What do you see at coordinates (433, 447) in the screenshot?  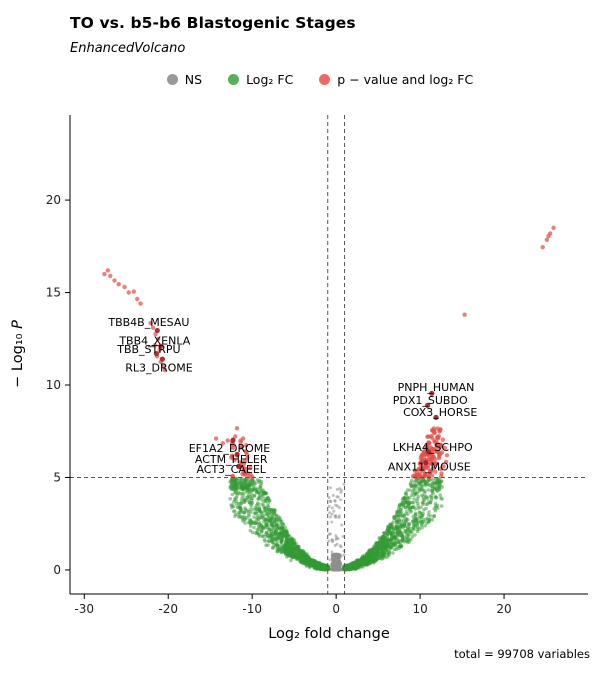 I see `gene-label: LKHA4_SCHPO` at bounding box center [433, 447].